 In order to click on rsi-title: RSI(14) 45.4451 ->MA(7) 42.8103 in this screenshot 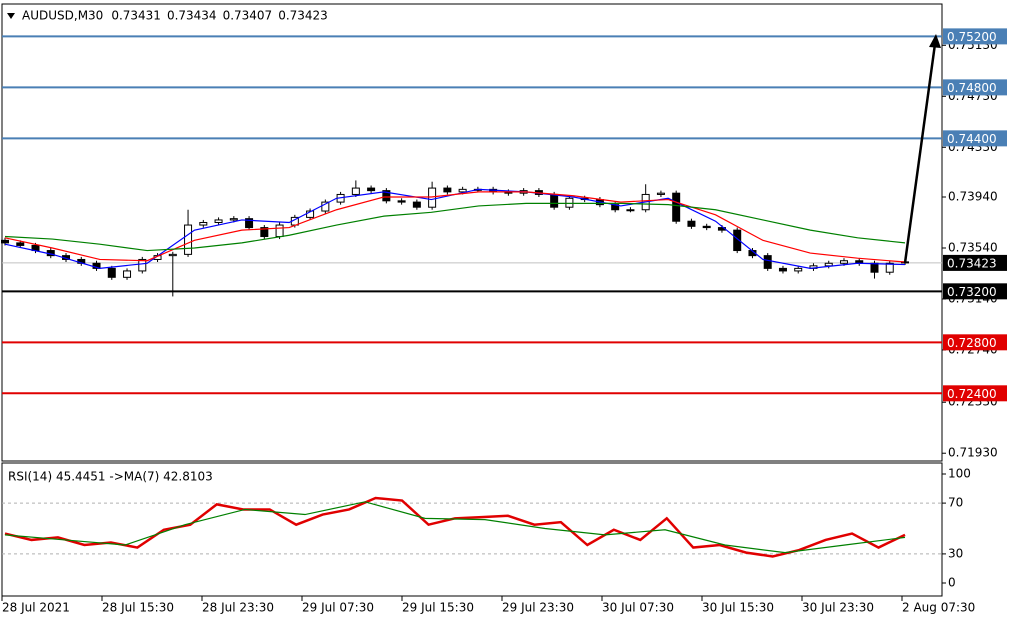, I will do `click(110, 477)`.